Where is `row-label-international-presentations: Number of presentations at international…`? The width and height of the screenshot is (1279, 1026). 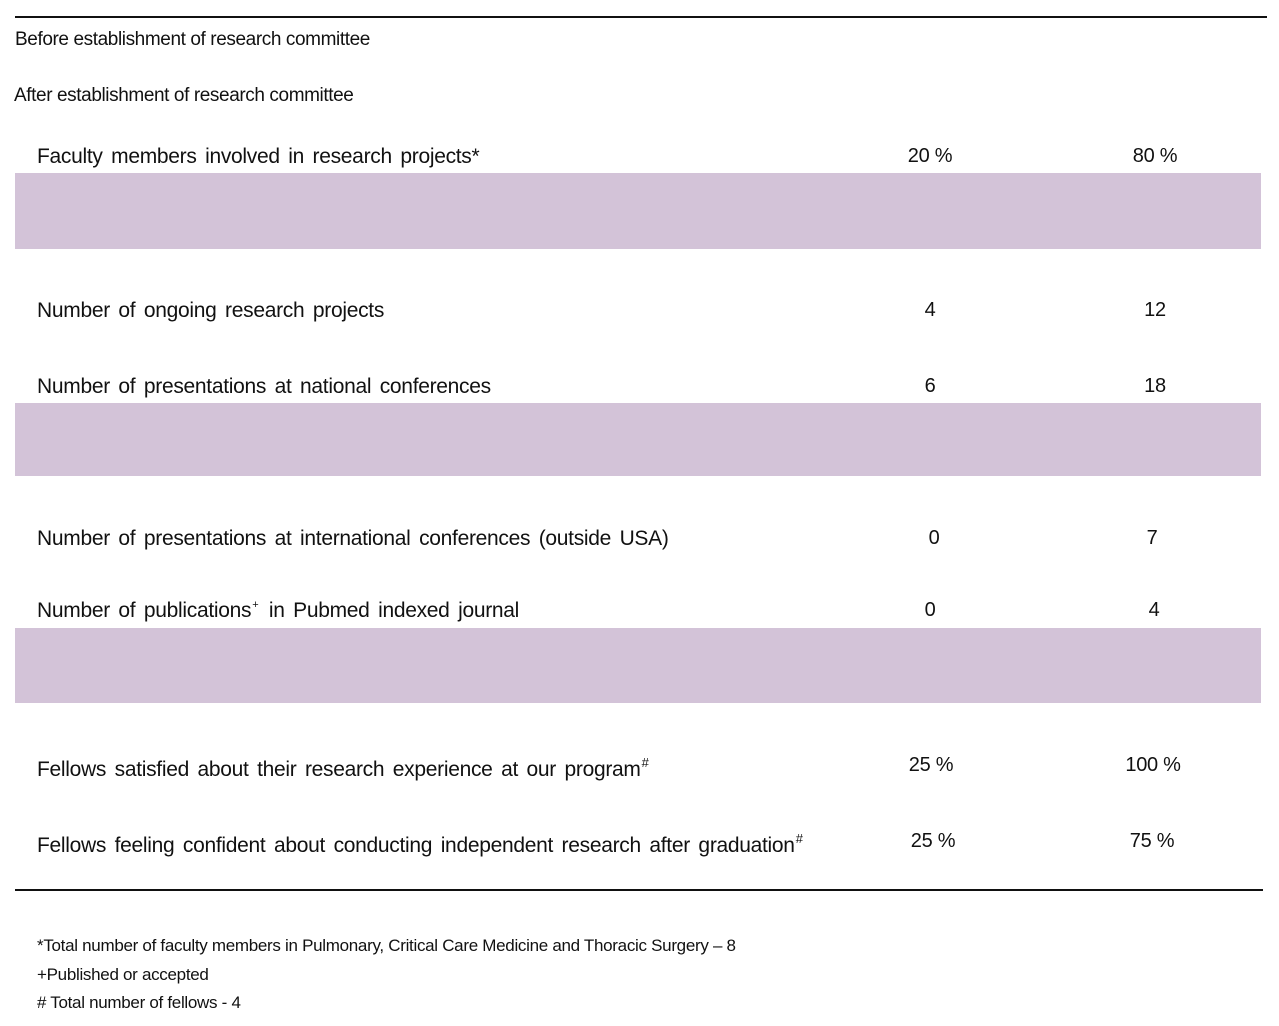
row-label-international-presentations: Number of presentations at international… is located at coordinates (353, 538).